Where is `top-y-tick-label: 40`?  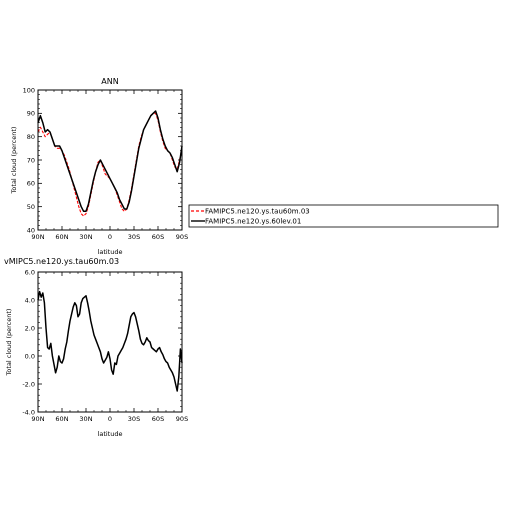 top-y-tick-label: 40 is located at coordinates (31, 230).